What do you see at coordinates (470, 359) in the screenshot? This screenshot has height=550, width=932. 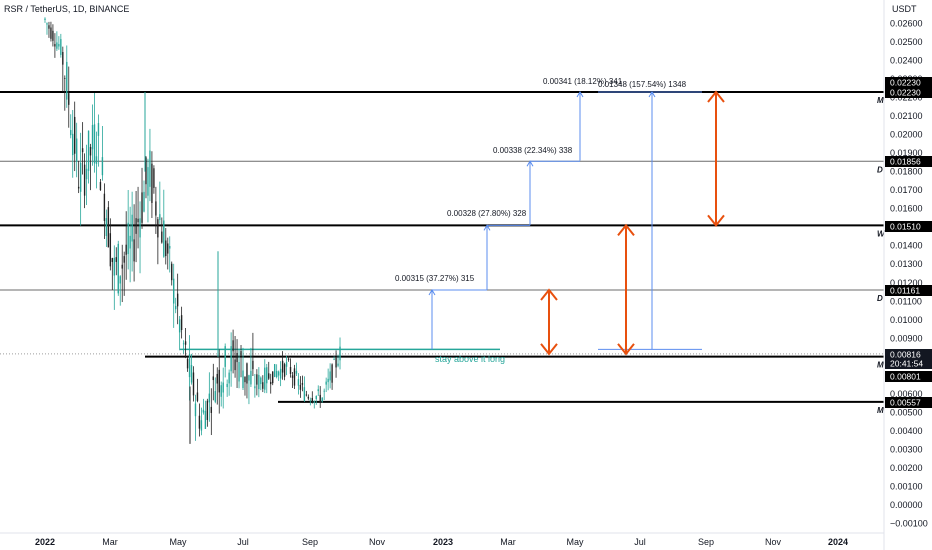 I see `note-text: stay above it long` at bounding box center [470, 359].